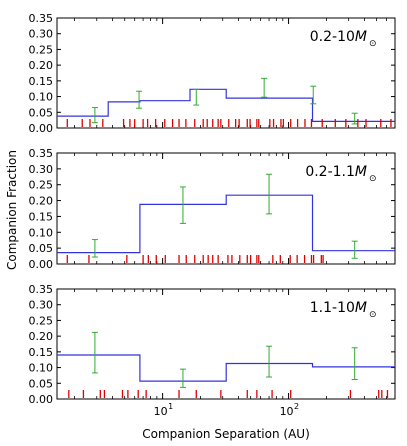 The height and width of the screenshot is (446, 407). What do you see at coordinates (226, 434) in the screenshot?
I see `x-axis-label: Companion Separation (AU)` at bounding box center [226, 434].